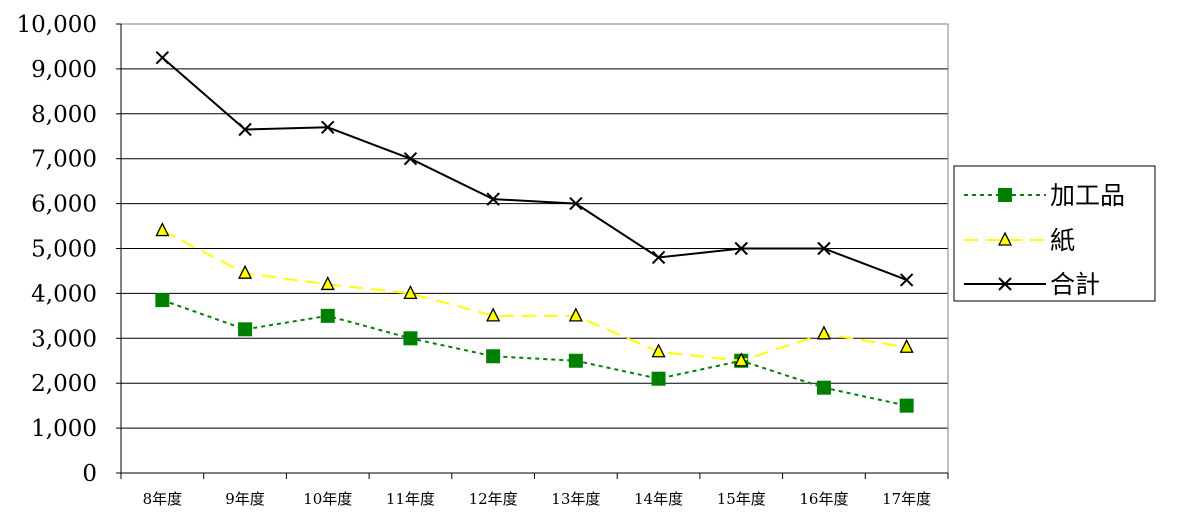 The height and width of the screenshot is (516, 1194). Describe the element at coordinates (575, 499) in the screenshot. I see `x-tick-label: 13年度` at that location.